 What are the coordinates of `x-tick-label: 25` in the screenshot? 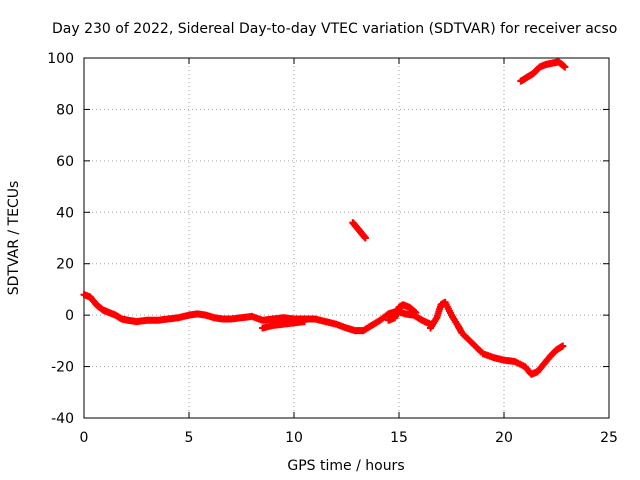 It's located at (609, 438).